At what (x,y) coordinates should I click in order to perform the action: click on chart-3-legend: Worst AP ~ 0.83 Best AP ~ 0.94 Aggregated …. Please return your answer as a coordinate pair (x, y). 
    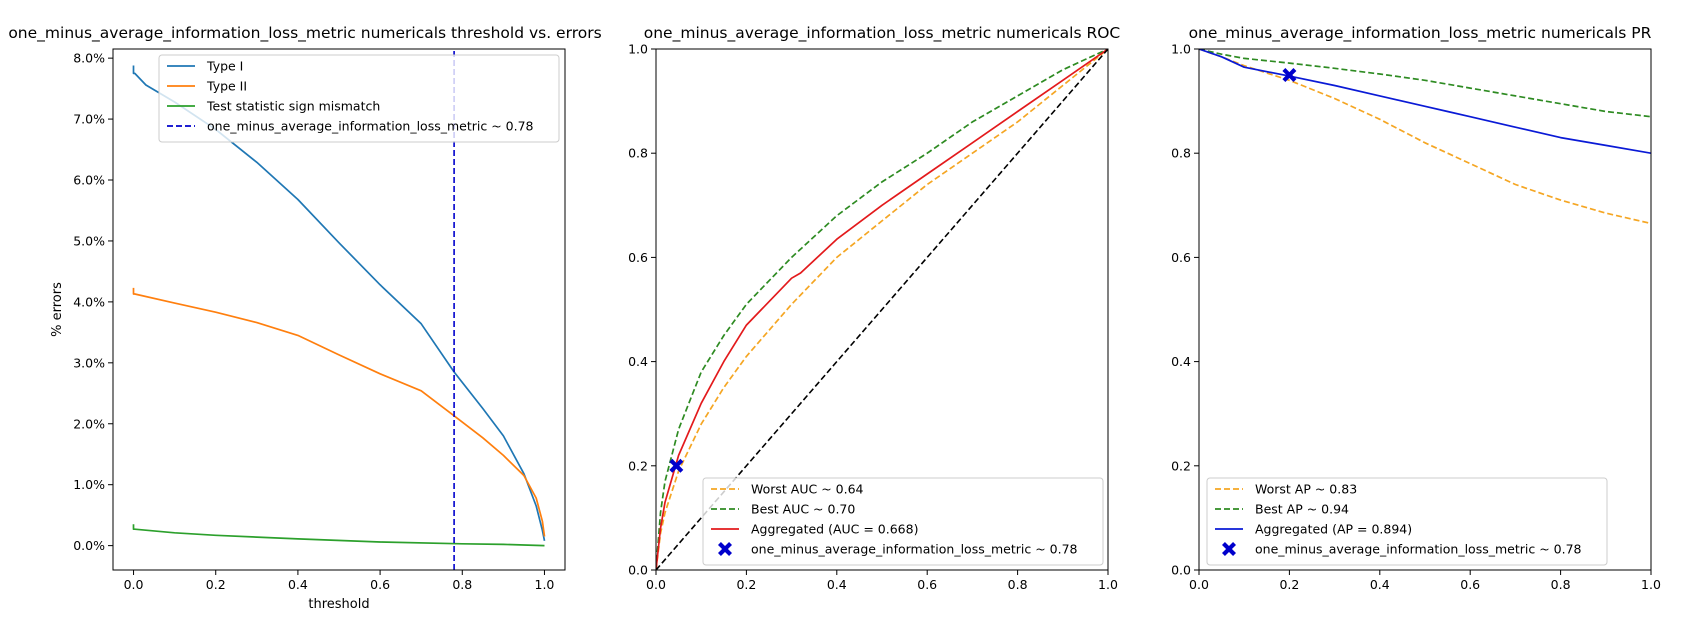
    Looking at the image, I should click on (1407, 521).